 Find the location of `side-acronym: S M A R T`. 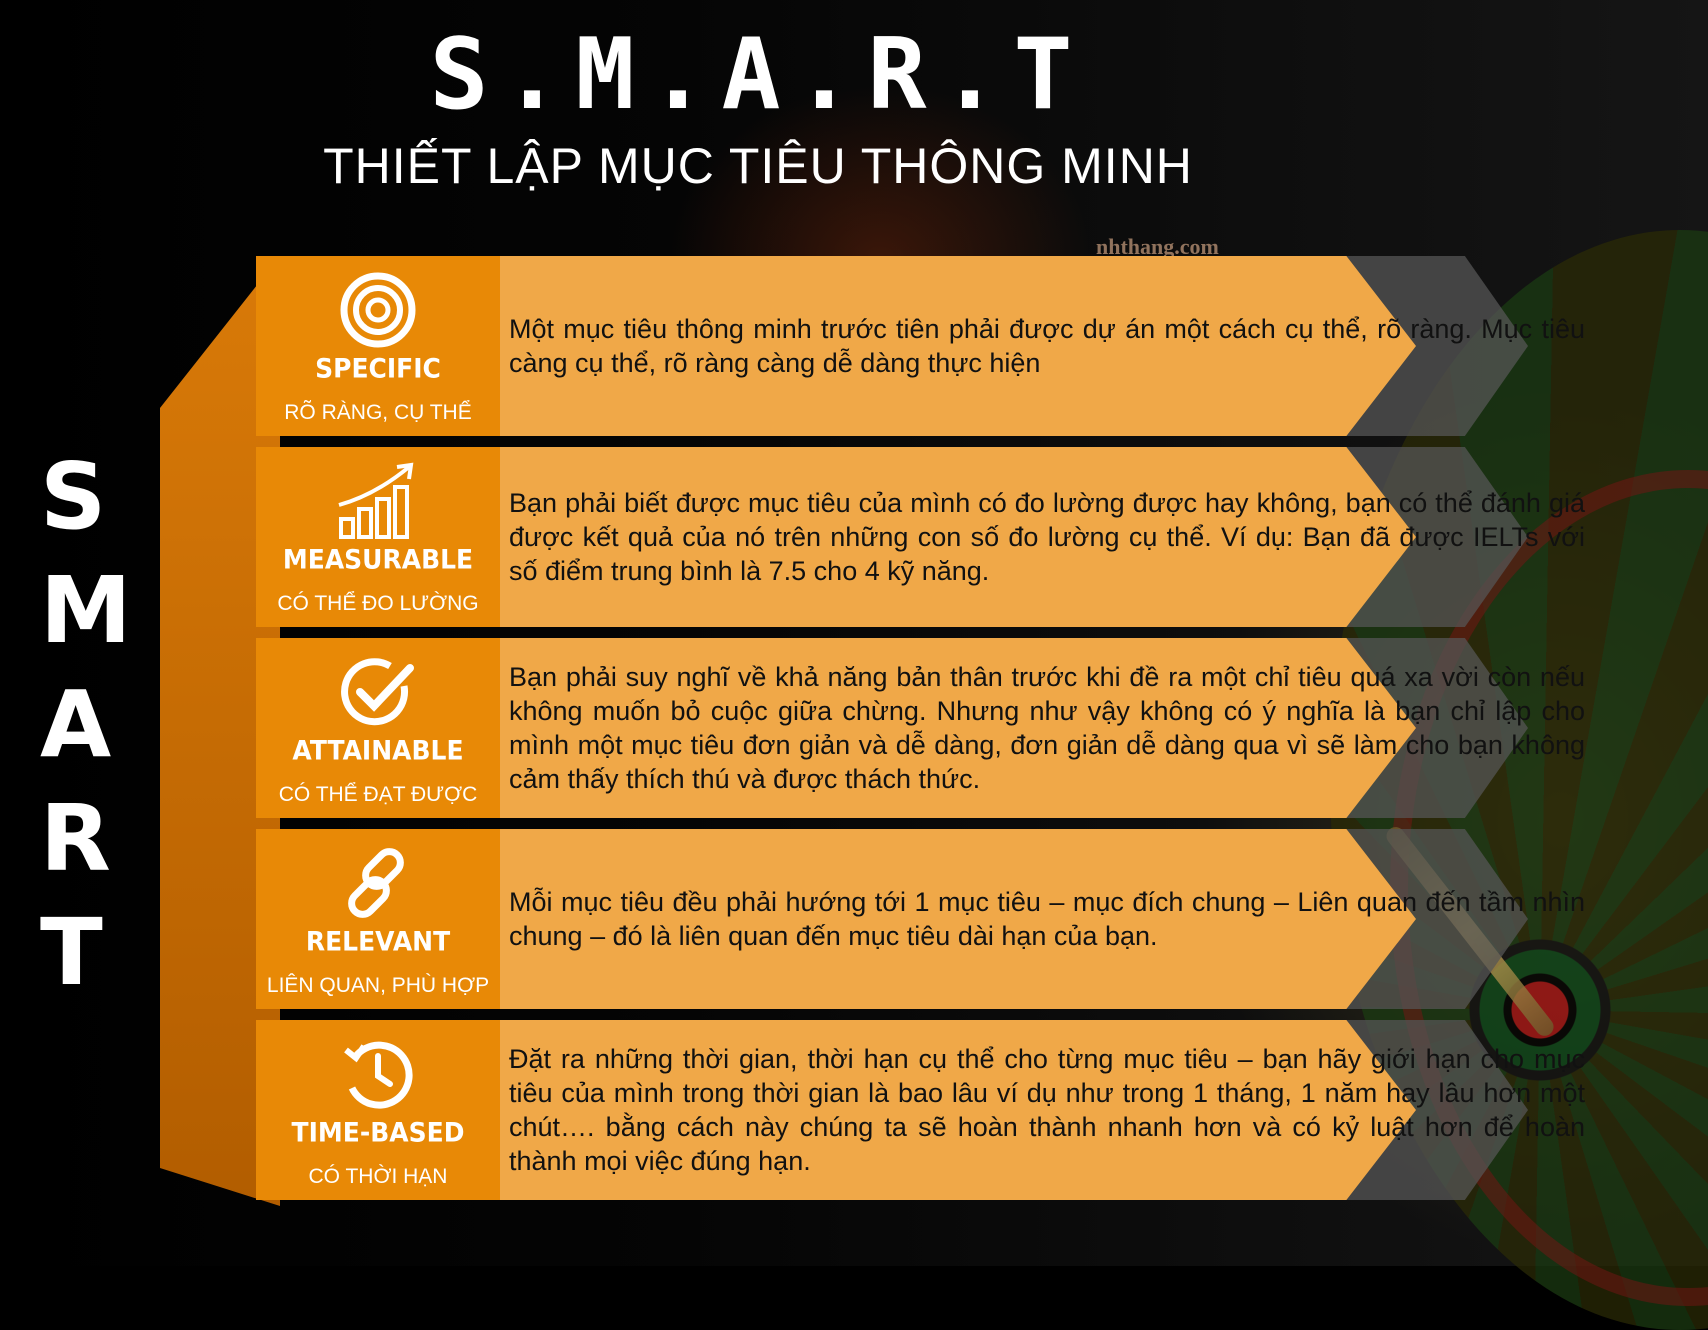

side-acronym: S M A R T is located at coordinates (86, 725).